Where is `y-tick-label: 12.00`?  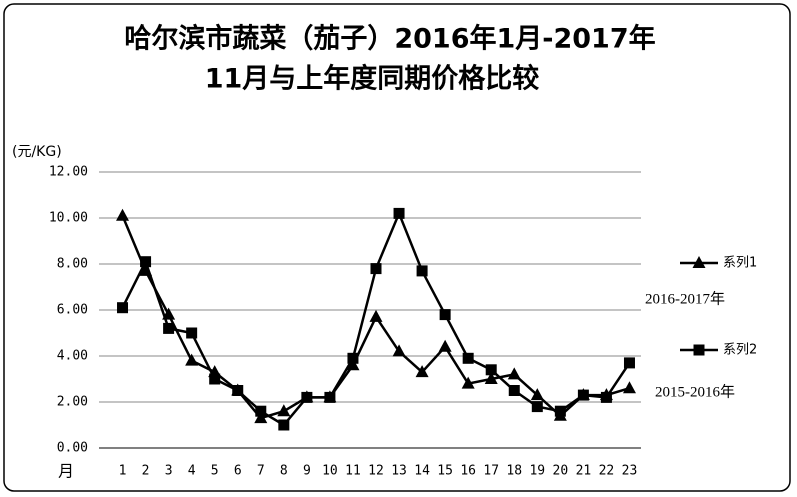 y-tick-label: 12.00 is located at coordinates (68, 172).